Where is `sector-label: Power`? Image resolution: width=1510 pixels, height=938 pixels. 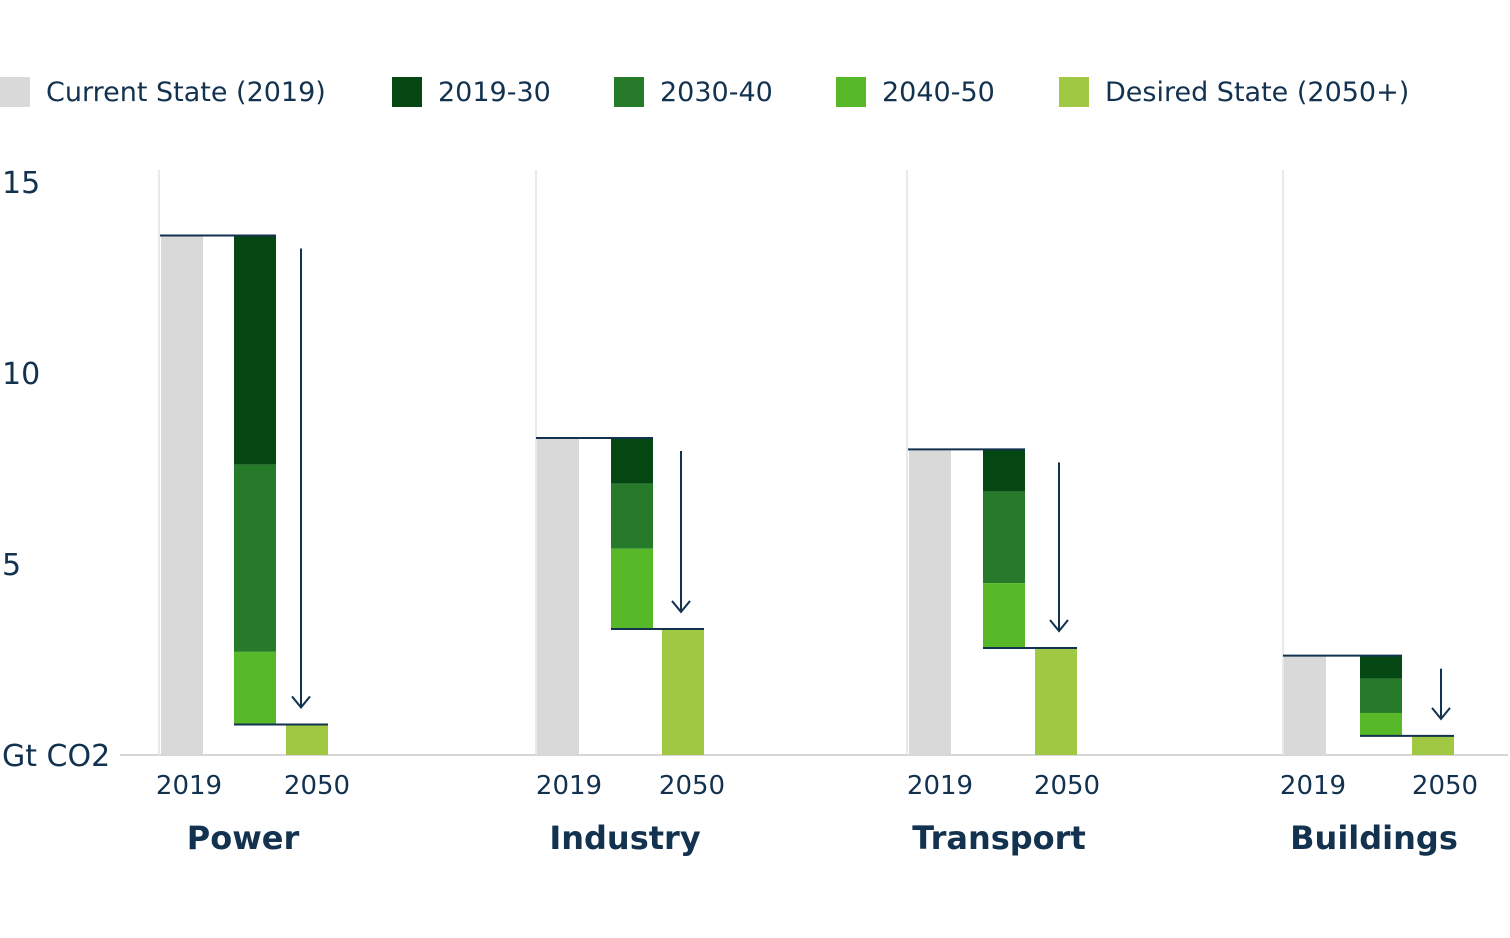 sector-label: Power is located at coordinates (243, 838).